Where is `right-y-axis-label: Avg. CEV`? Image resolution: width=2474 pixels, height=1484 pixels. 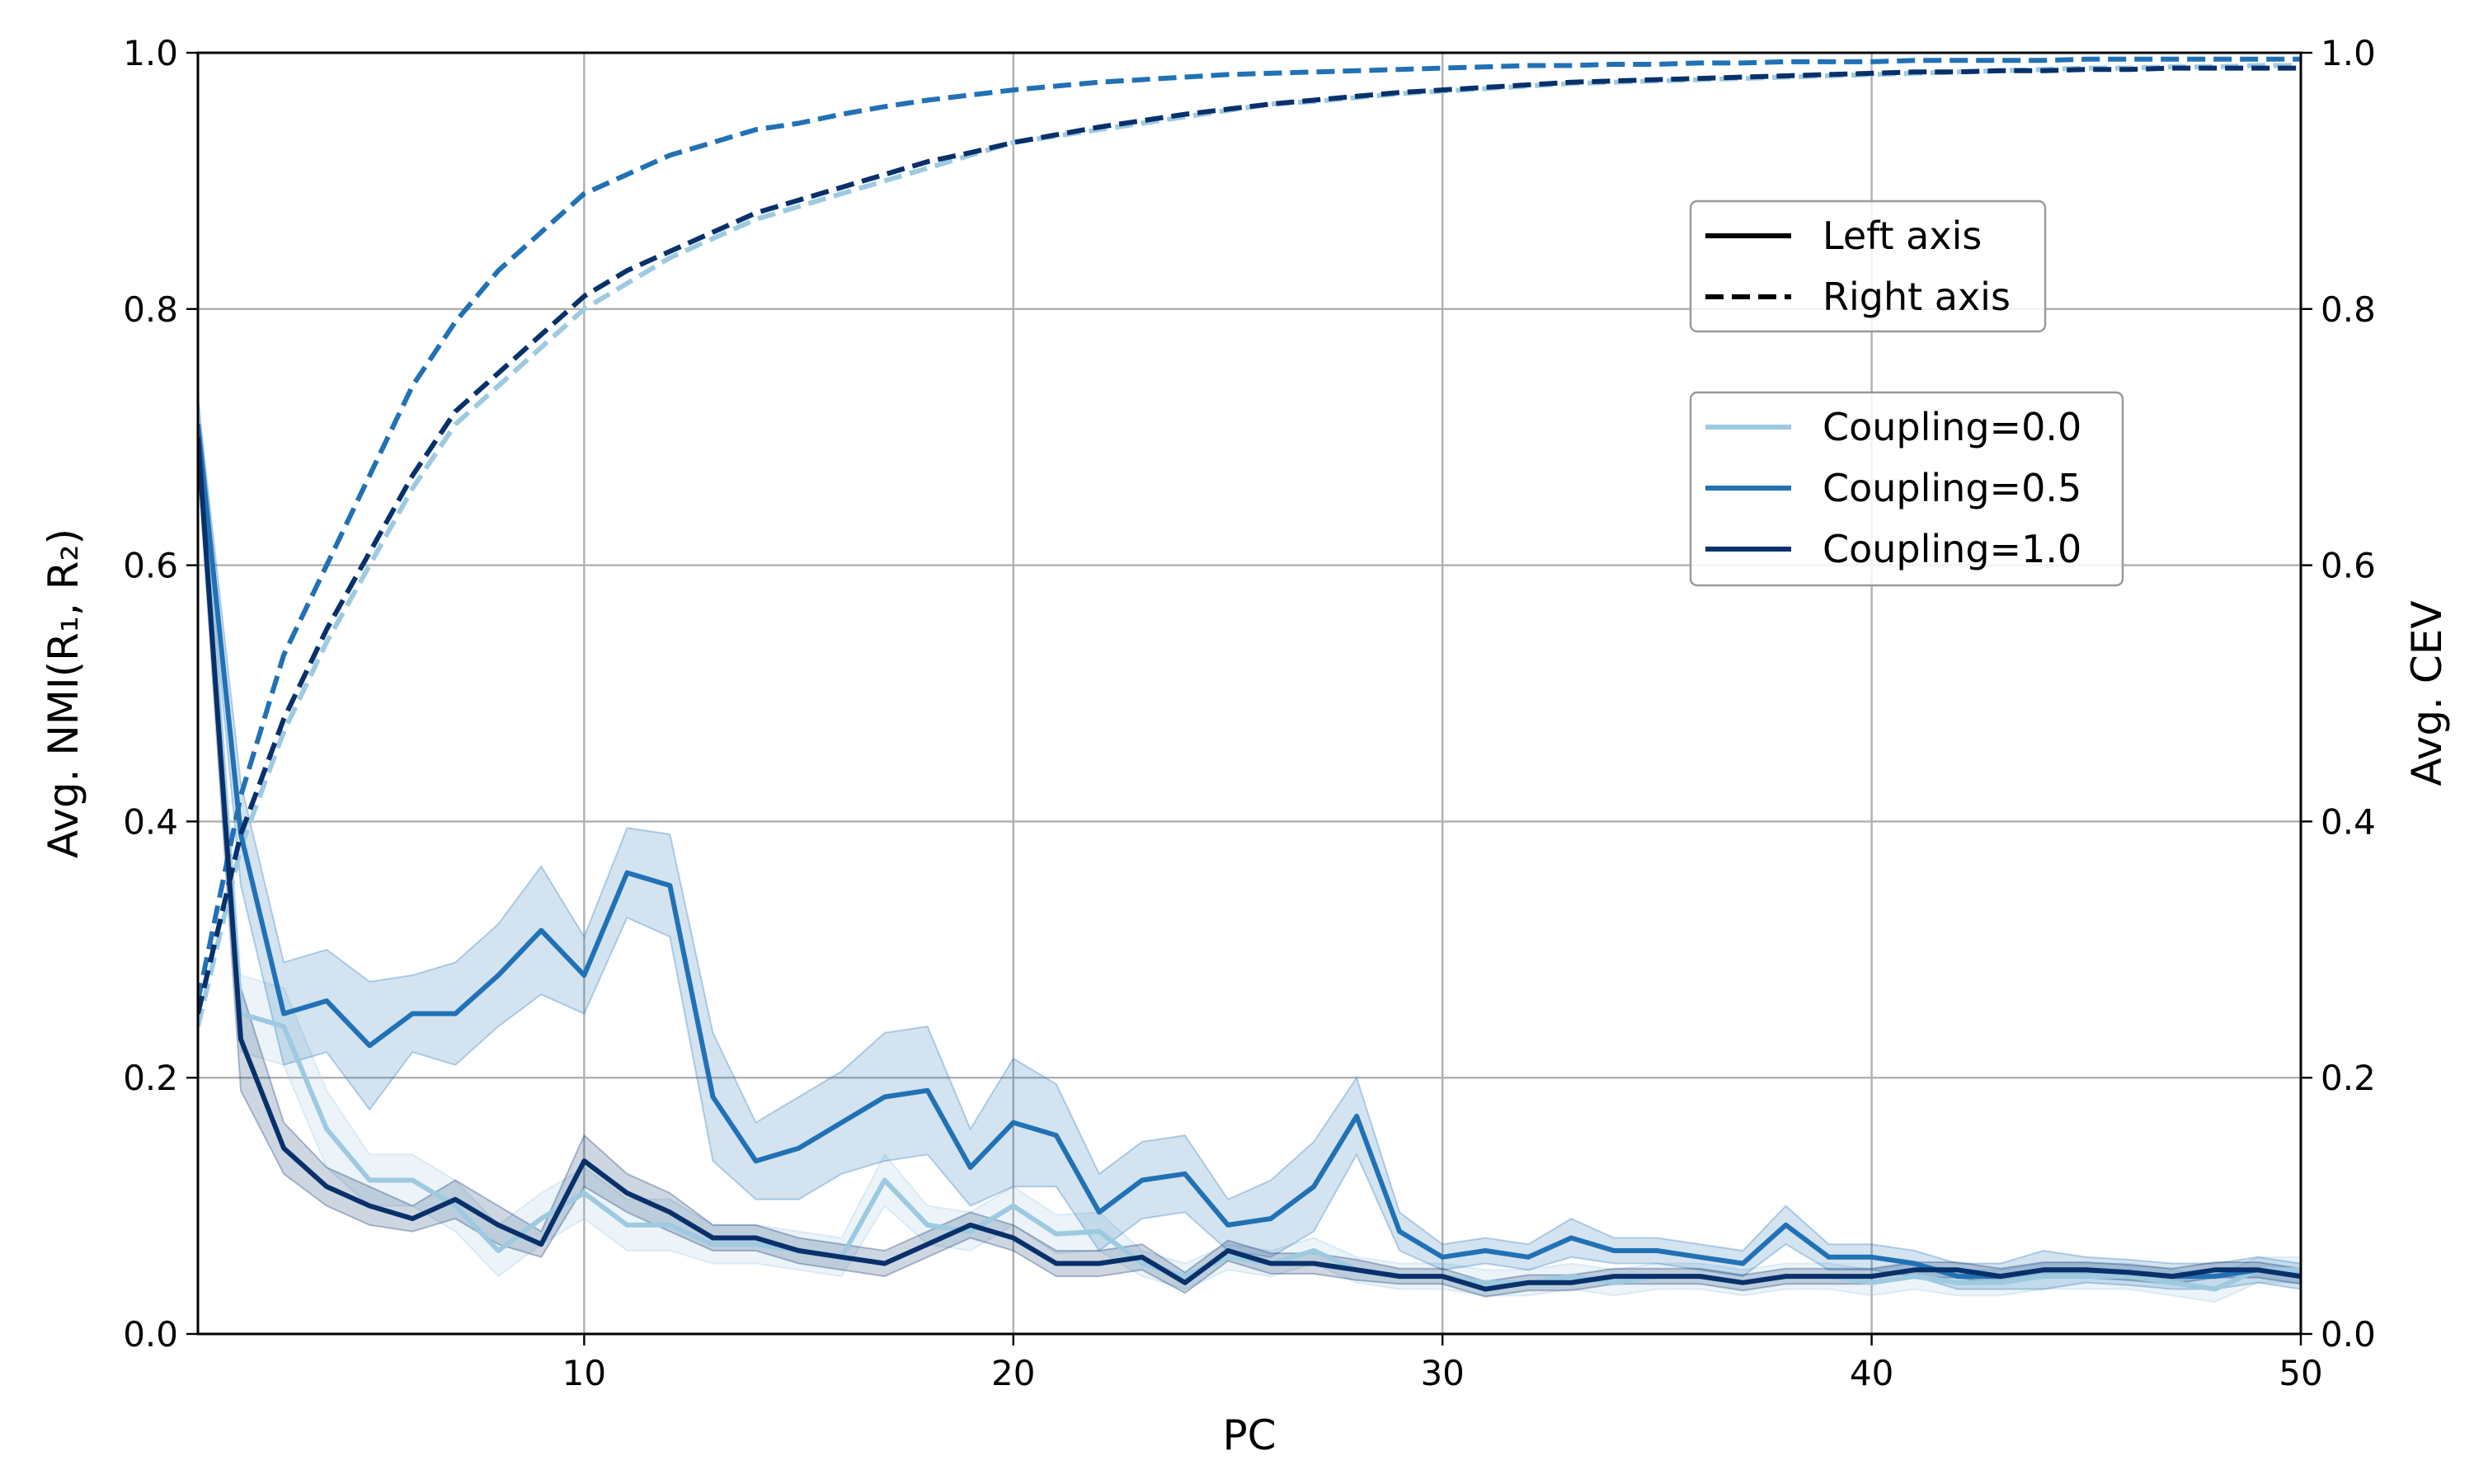
right-y-axis-label: Avg. CEV is located at coordinates (2427, 693).